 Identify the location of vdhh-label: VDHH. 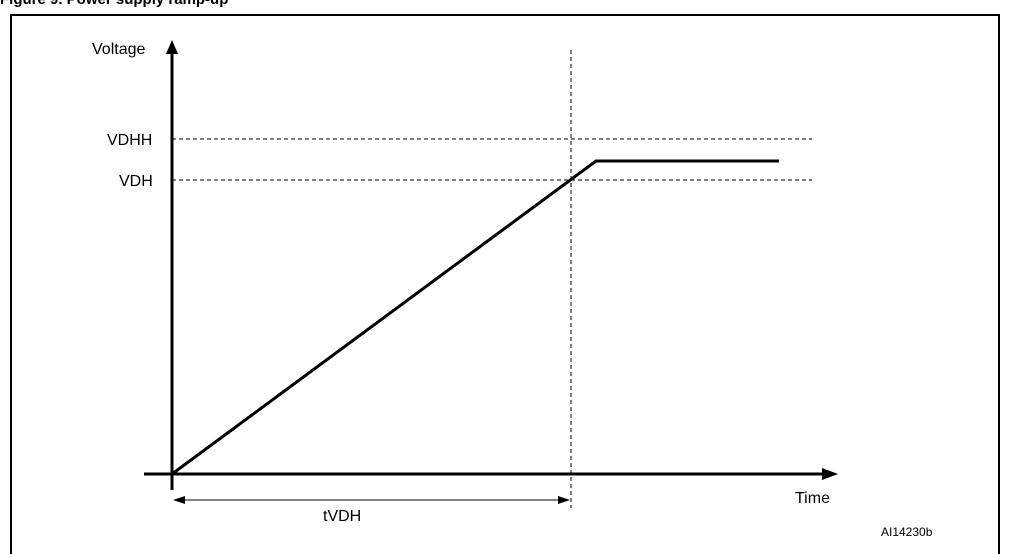
(129, 140).